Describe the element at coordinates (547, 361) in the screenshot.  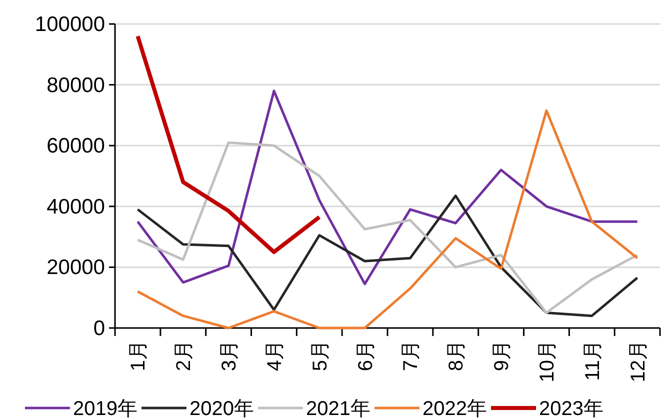
I see `x-tick-label: 10月` at that location.